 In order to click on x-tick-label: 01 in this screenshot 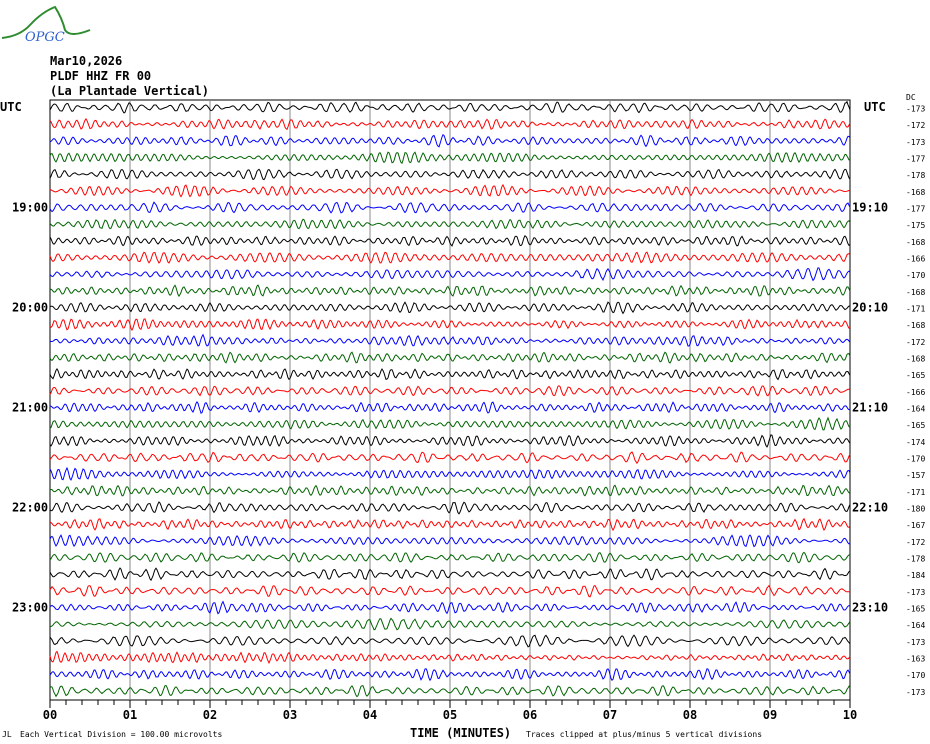, I will do `click(130, 715)`.